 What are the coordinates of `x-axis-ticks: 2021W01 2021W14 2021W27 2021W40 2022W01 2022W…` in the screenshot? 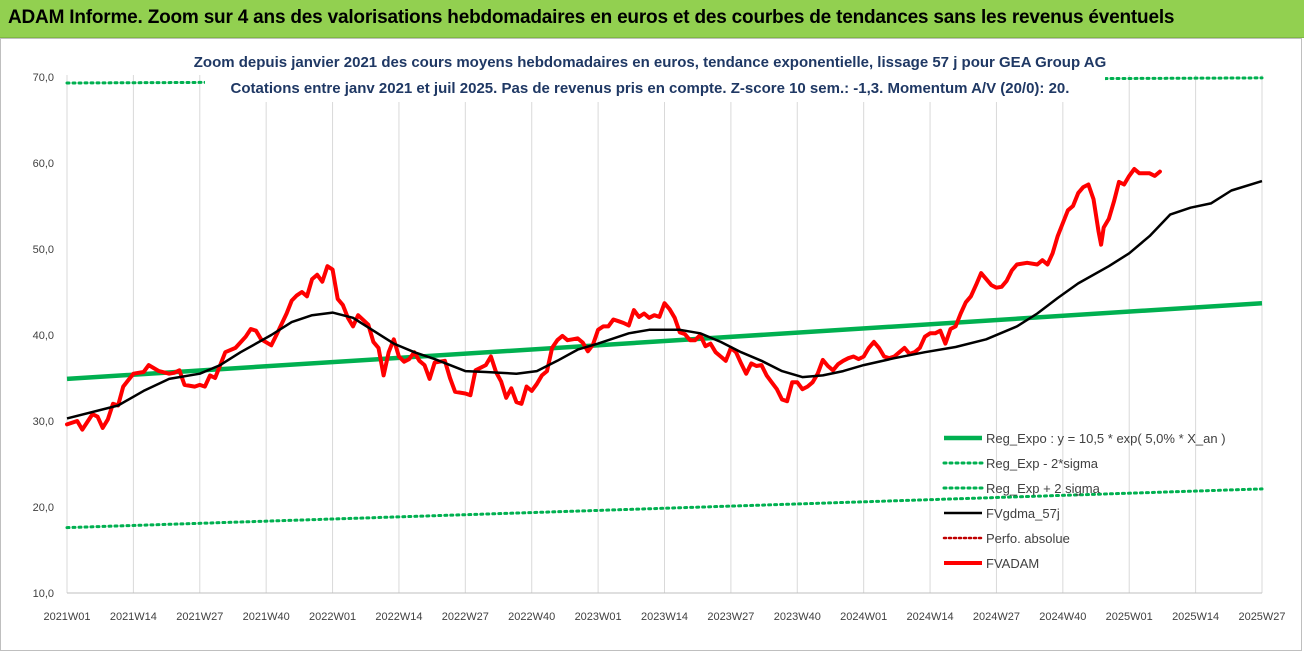 It's located at (664, 617).